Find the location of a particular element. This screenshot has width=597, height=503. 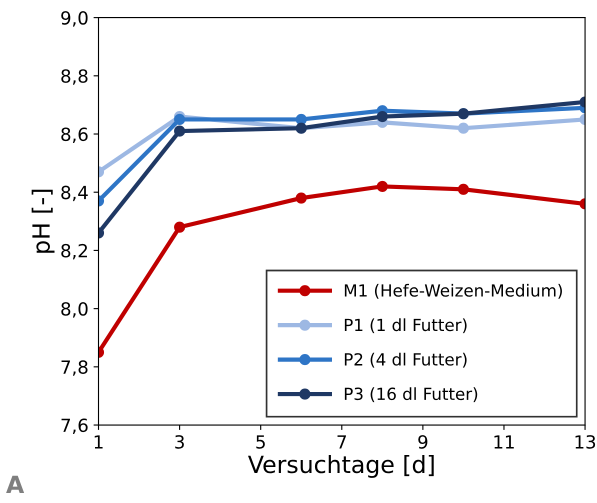

x-tick-label: 1 is located at coordinates (98, 441).